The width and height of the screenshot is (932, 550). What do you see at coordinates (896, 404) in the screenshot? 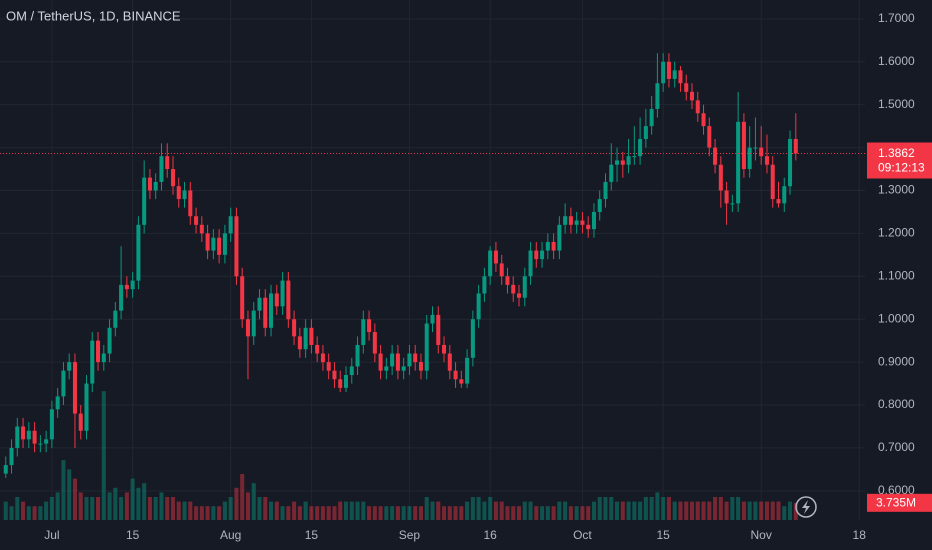
I see `y-tick-label: 0.8000` at bounding box center [896, 404].